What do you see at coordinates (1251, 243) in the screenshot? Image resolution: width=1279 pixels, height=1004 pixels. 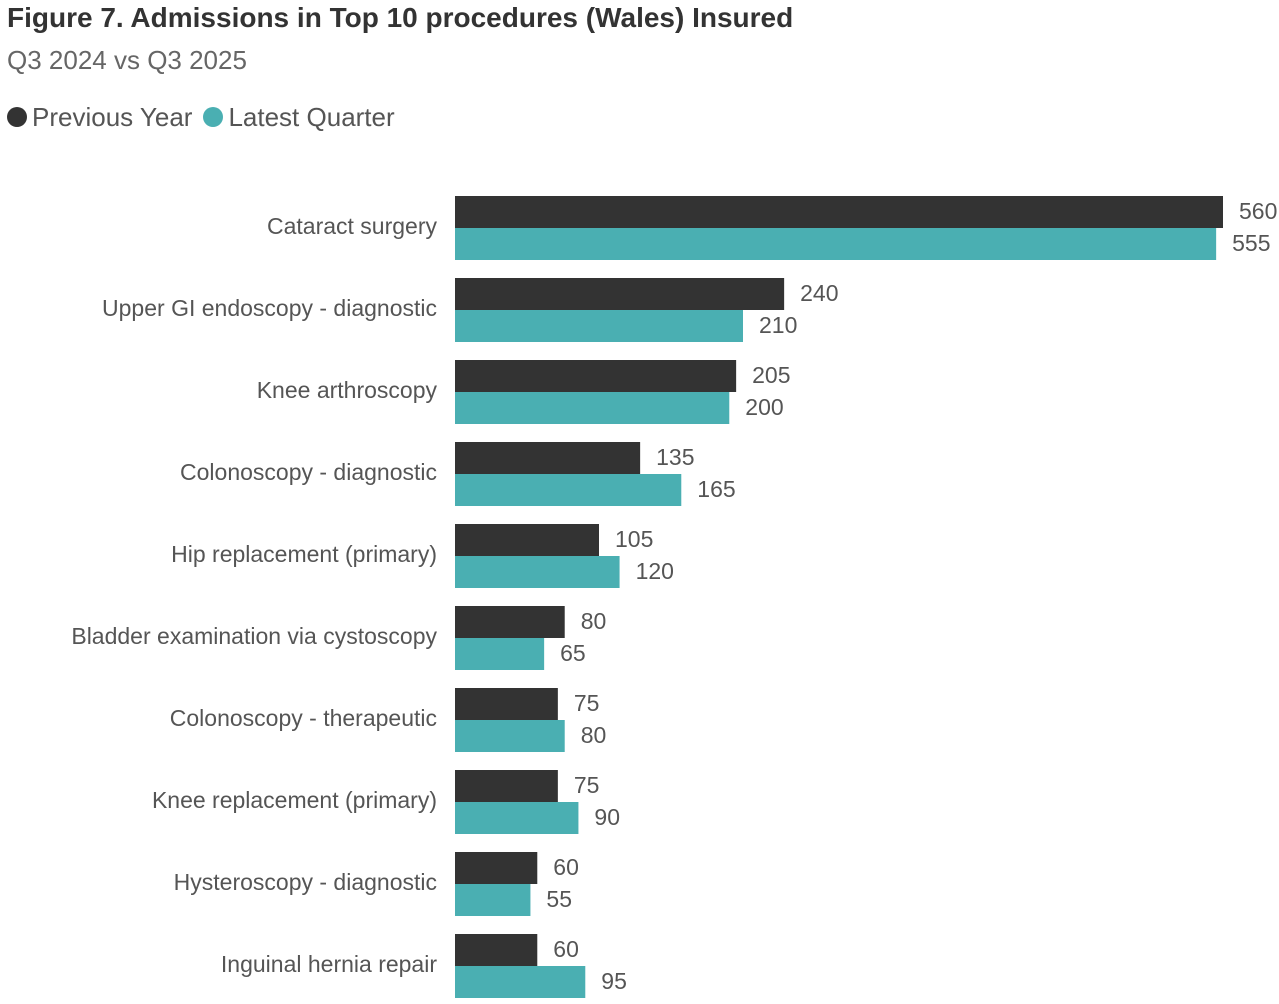 I see `value-label-latest-quarter-cataract-surgery: 555` at bounding box center [1251, 243].